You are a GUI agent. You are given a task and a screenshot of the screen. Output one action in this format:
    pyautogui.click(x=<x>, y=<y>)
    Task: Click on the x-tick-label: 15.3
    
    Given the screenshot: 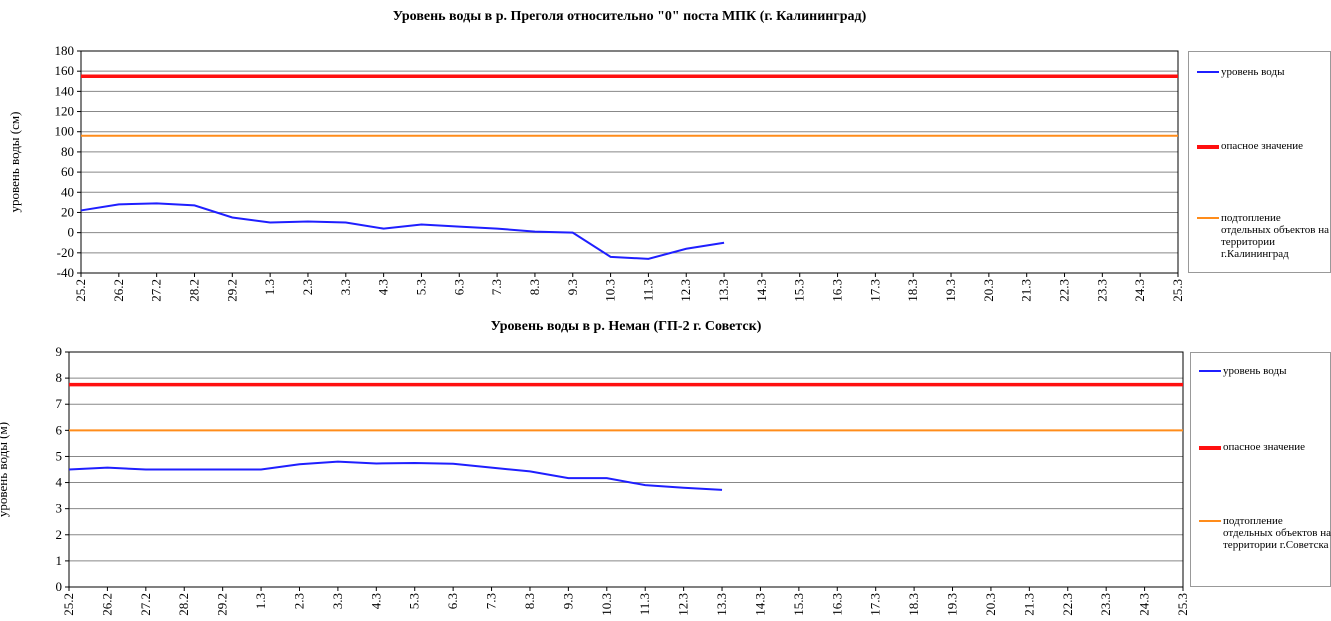 What is the action you would take?
    pyautogui.click(x=798, y=604)
    